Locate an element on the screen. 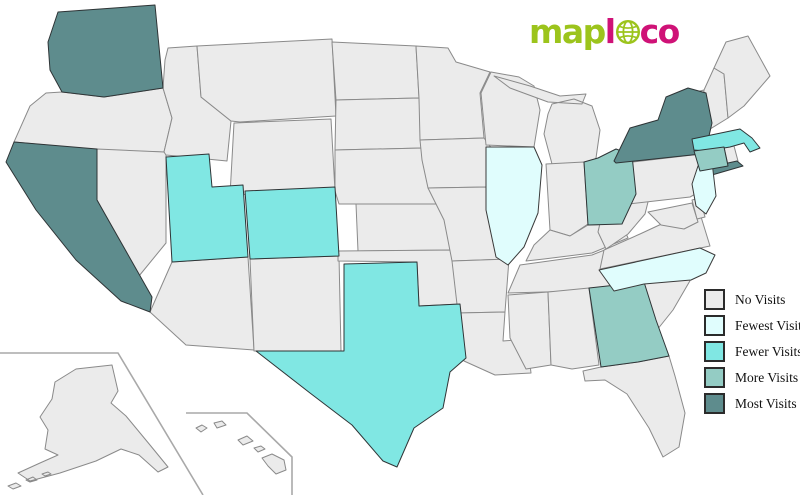 The width and height of the screenshot is (800, 495). state-alabama is located at coordinates (573, 328).